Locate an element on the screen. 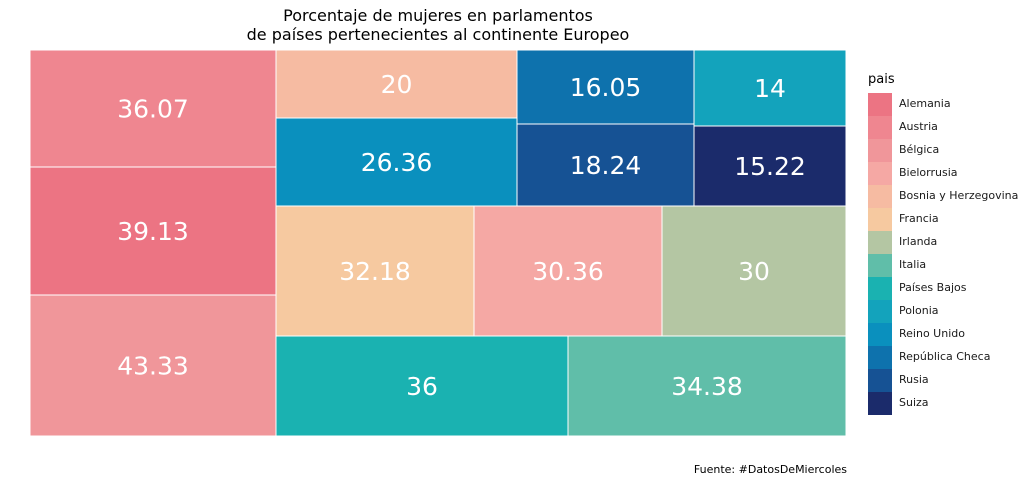 The width and height of the screenshot is (1031, 486). tile-value-label: 34.38 is located at coordinates (707, 386).